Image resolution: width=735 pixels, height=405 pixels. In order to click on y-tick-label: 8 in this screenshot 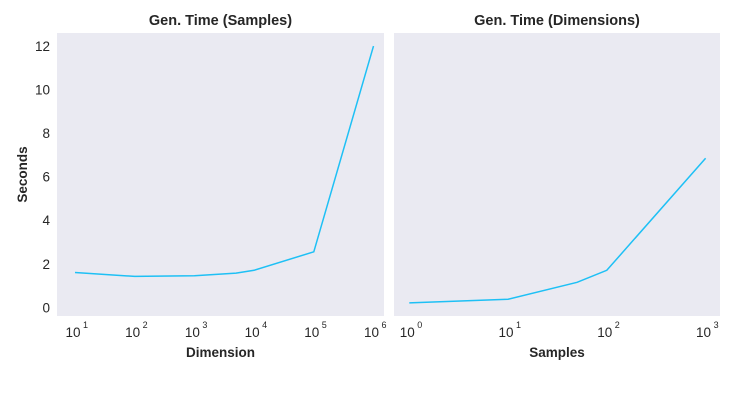, I will do `click(46, 133)`.